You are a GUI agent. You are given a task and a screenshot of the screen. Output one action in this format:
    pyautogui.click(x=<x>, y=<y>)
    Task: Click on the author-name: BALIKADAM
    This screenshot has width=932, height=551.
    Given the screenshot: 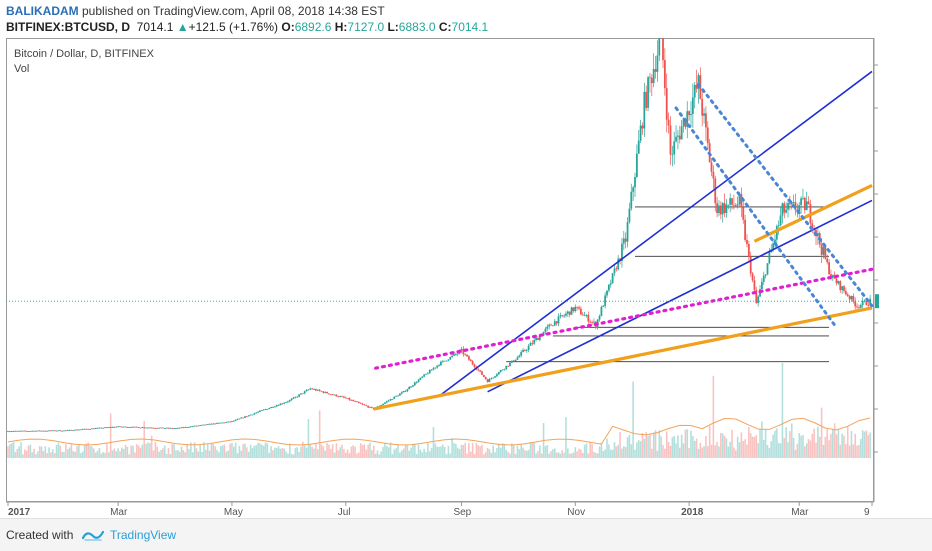 What is the action you would take?
    pyautogui.click(x=42, y=11)
    